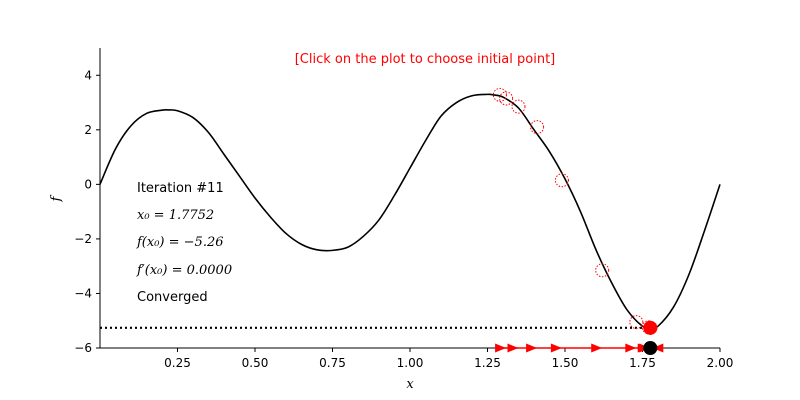  What do you see at coordinates (650, 327) in the screenshot?
I see `current-point-marker` at bounding box center [650, 327].